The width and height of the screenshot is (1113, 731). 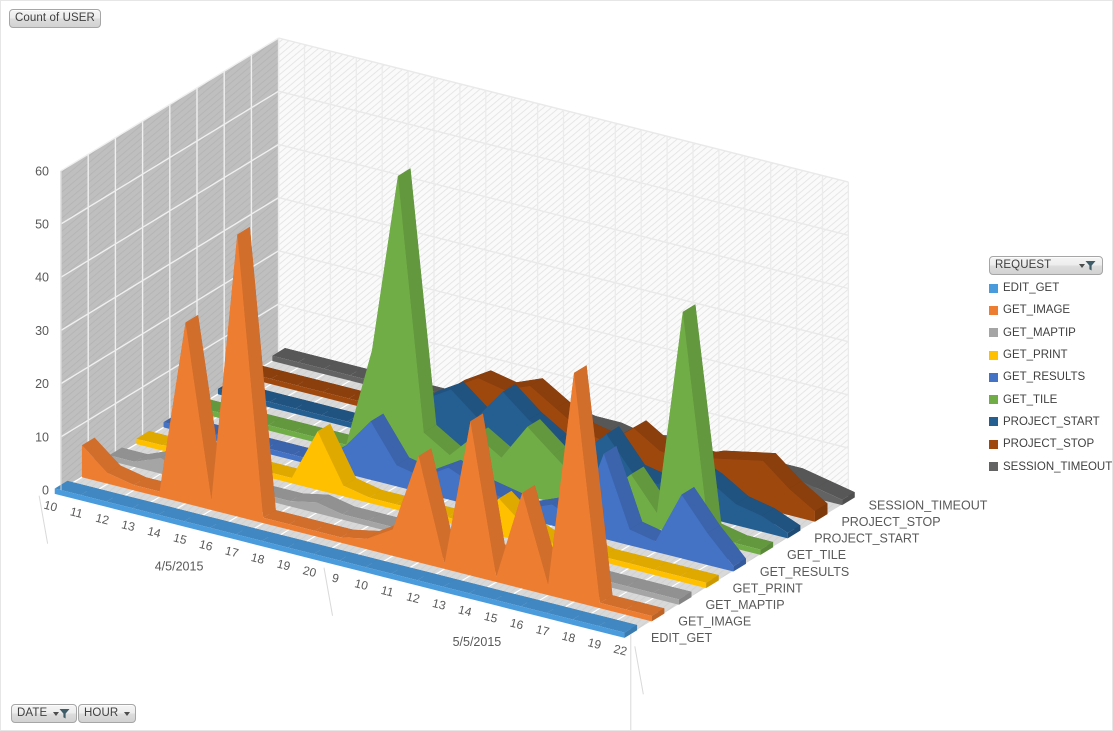 What do you see at coordinates (32, 713) in the screenshot?
I see `axis-field-label-date: DATE` at bounding box center [32, 713].